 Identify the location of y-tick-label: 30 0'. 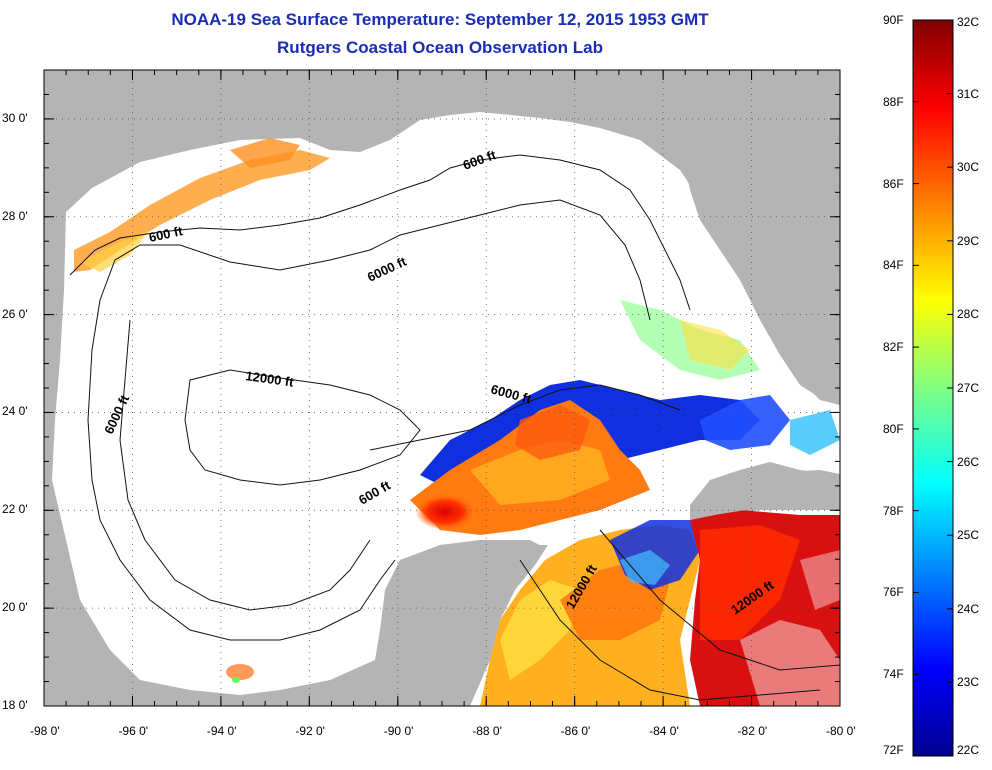
(15, 117).